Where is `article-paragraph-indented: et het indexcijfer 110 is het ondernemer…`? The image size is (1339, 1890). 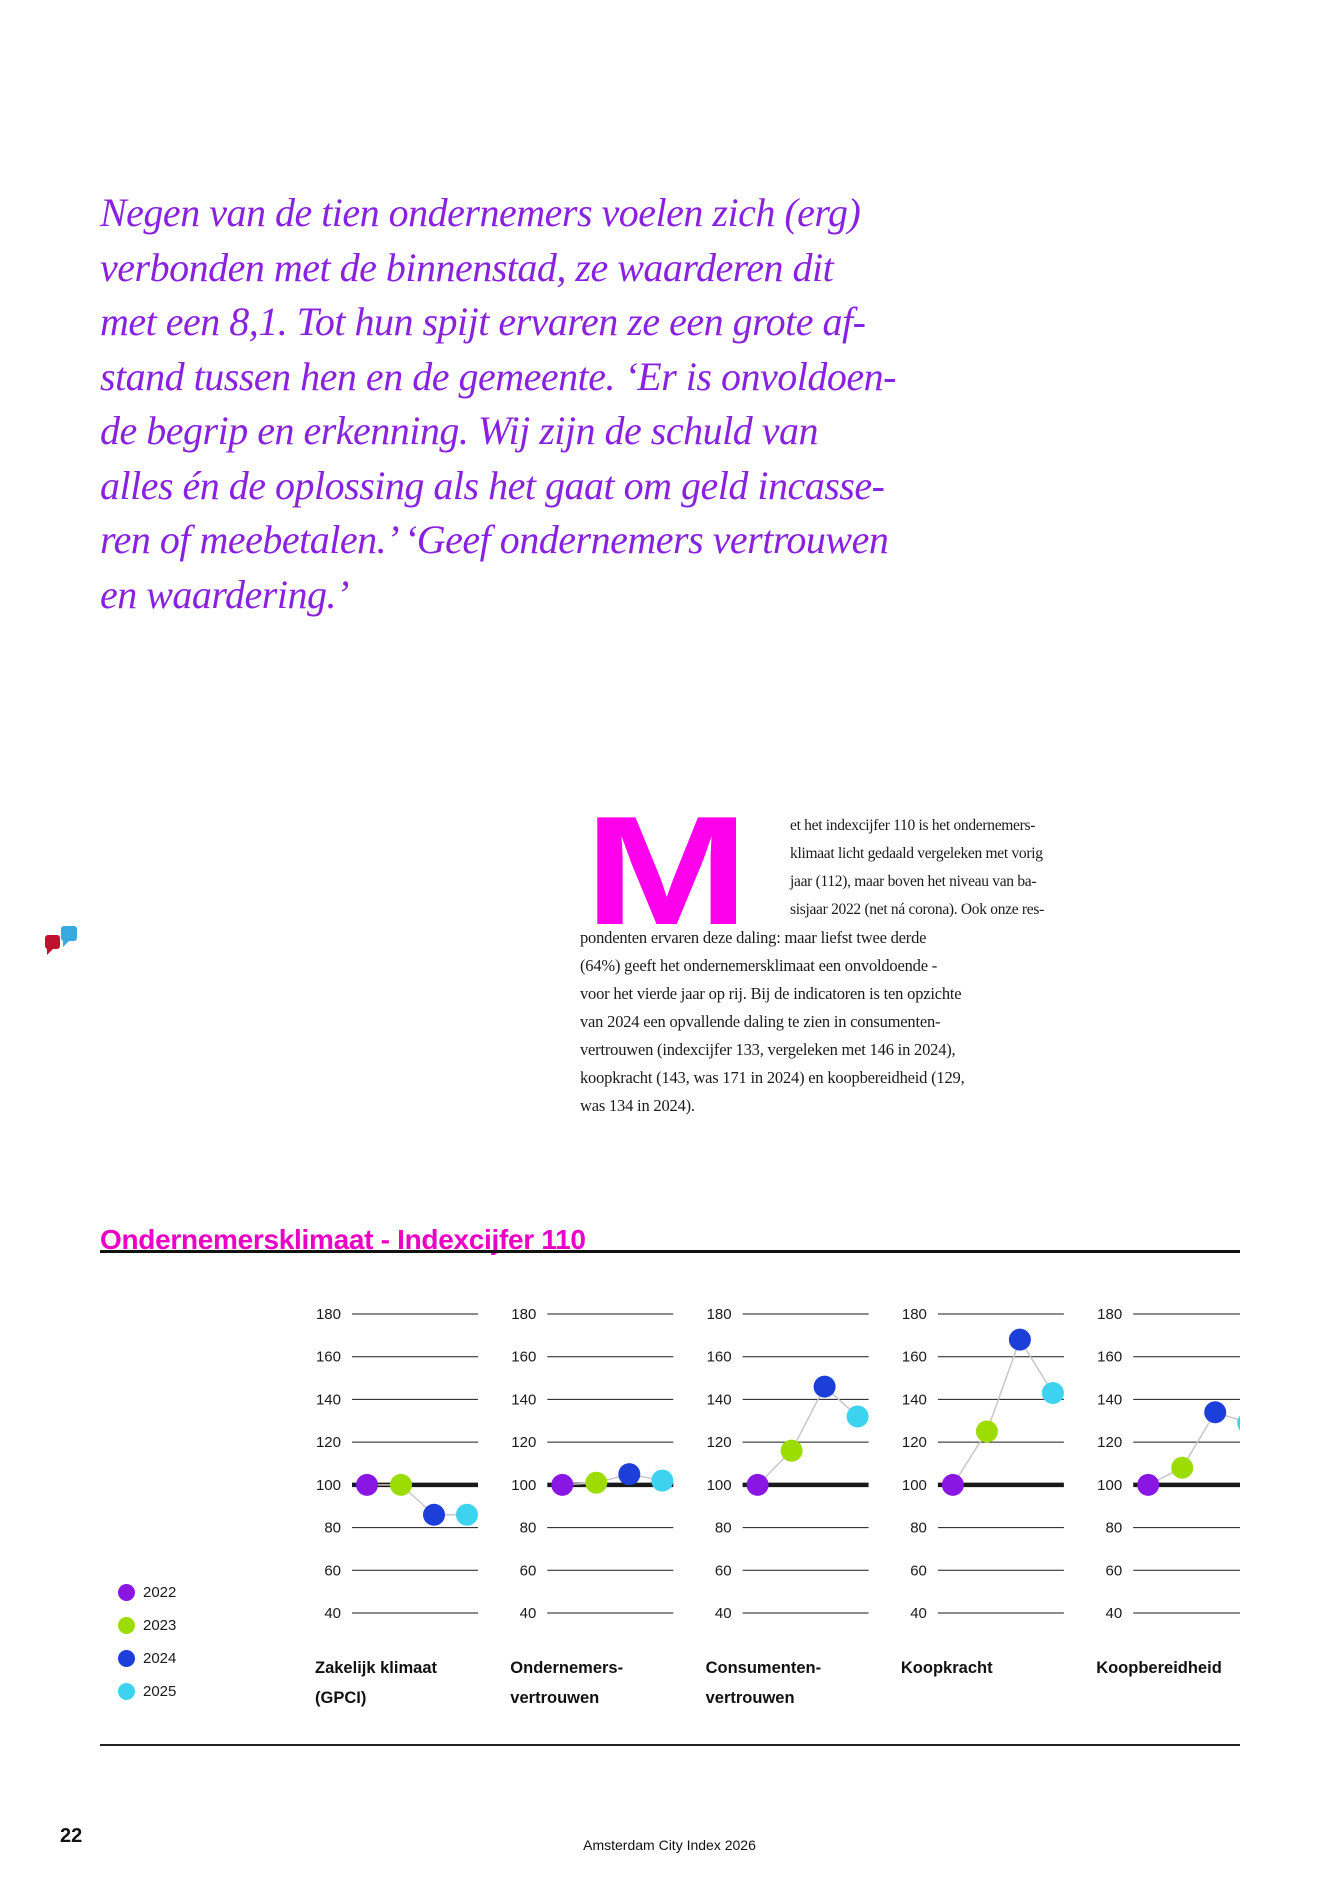
article-paragraph-indented: et het indexcijfer 110 is het ondernemer… is located at coordinates (950, 868).